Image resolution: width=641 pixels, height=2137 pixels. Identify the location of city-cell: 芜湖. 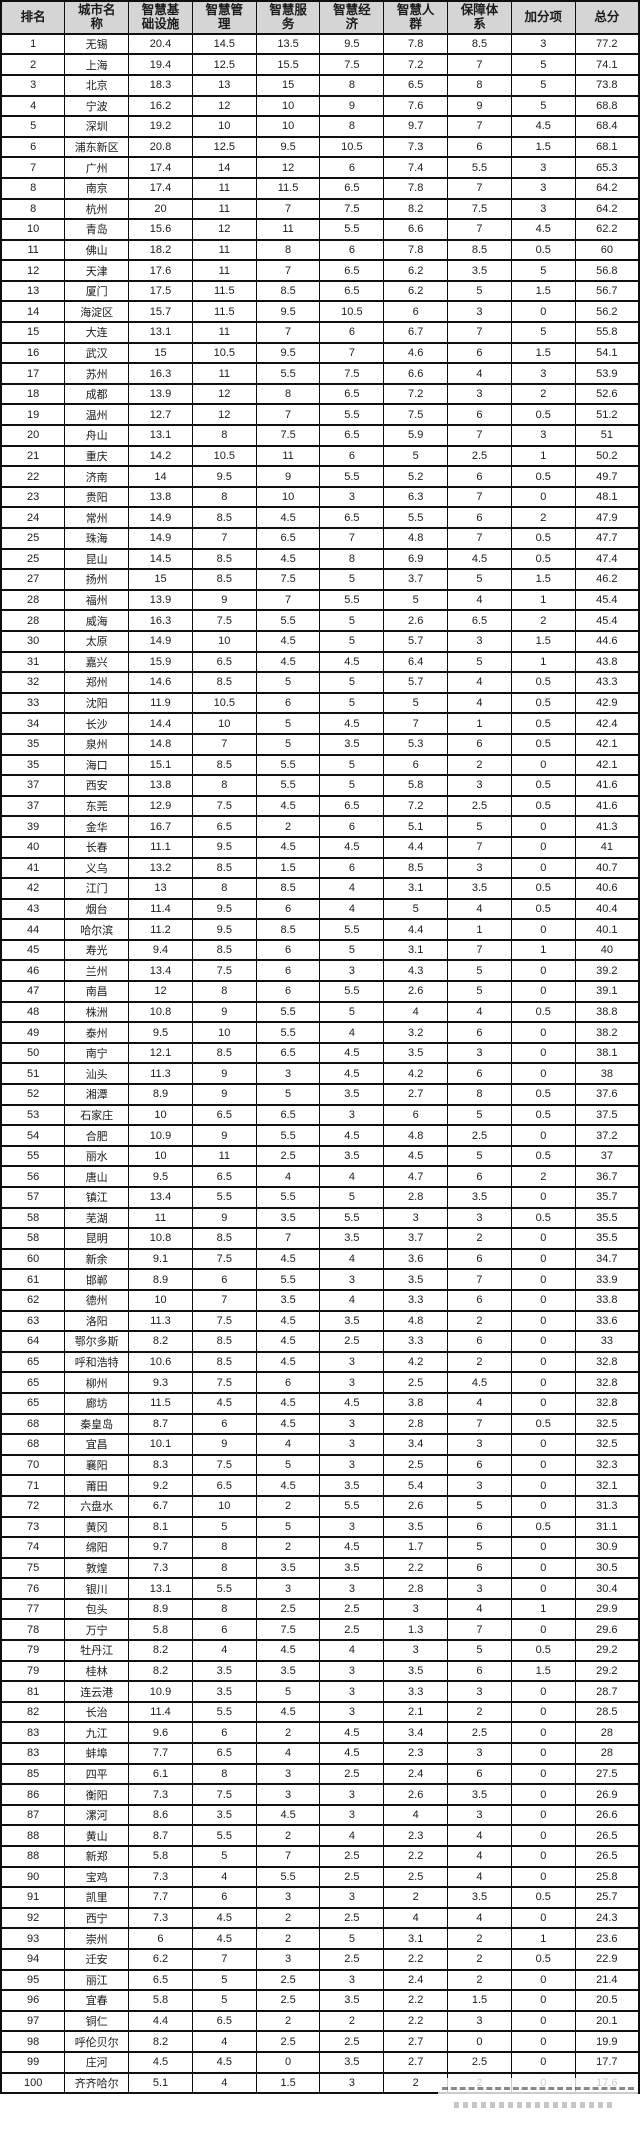
(97, 1218).